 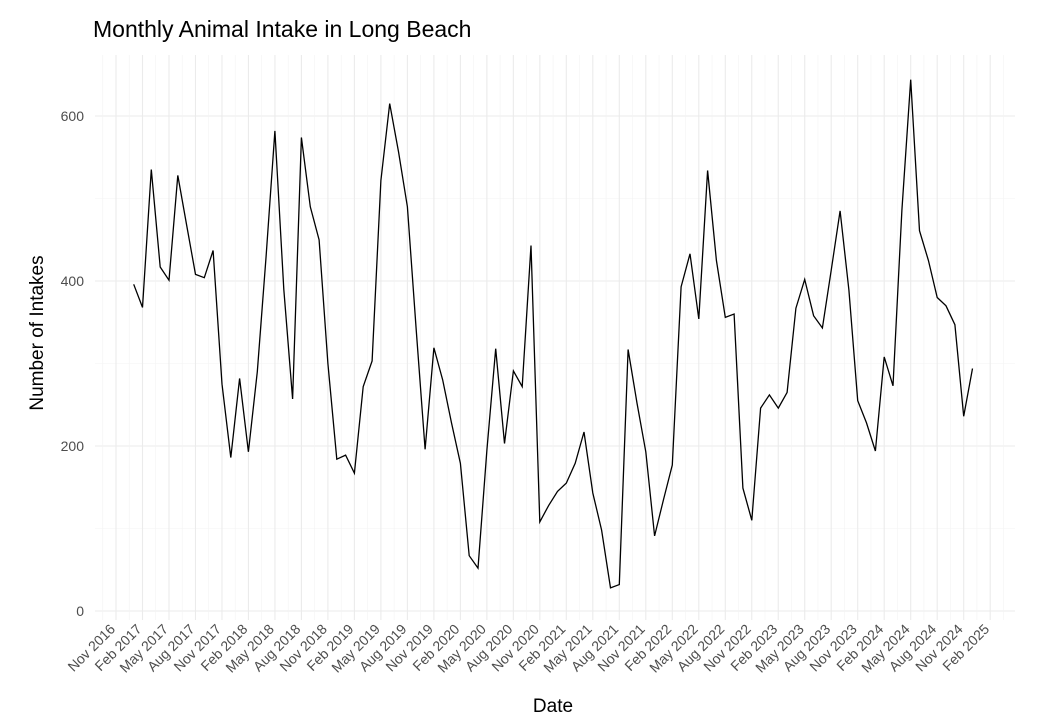 What do you see at coordinates (80, 611) in the screenshot?
I see `y-tick-label: 0` at bounding box center [80, 611].